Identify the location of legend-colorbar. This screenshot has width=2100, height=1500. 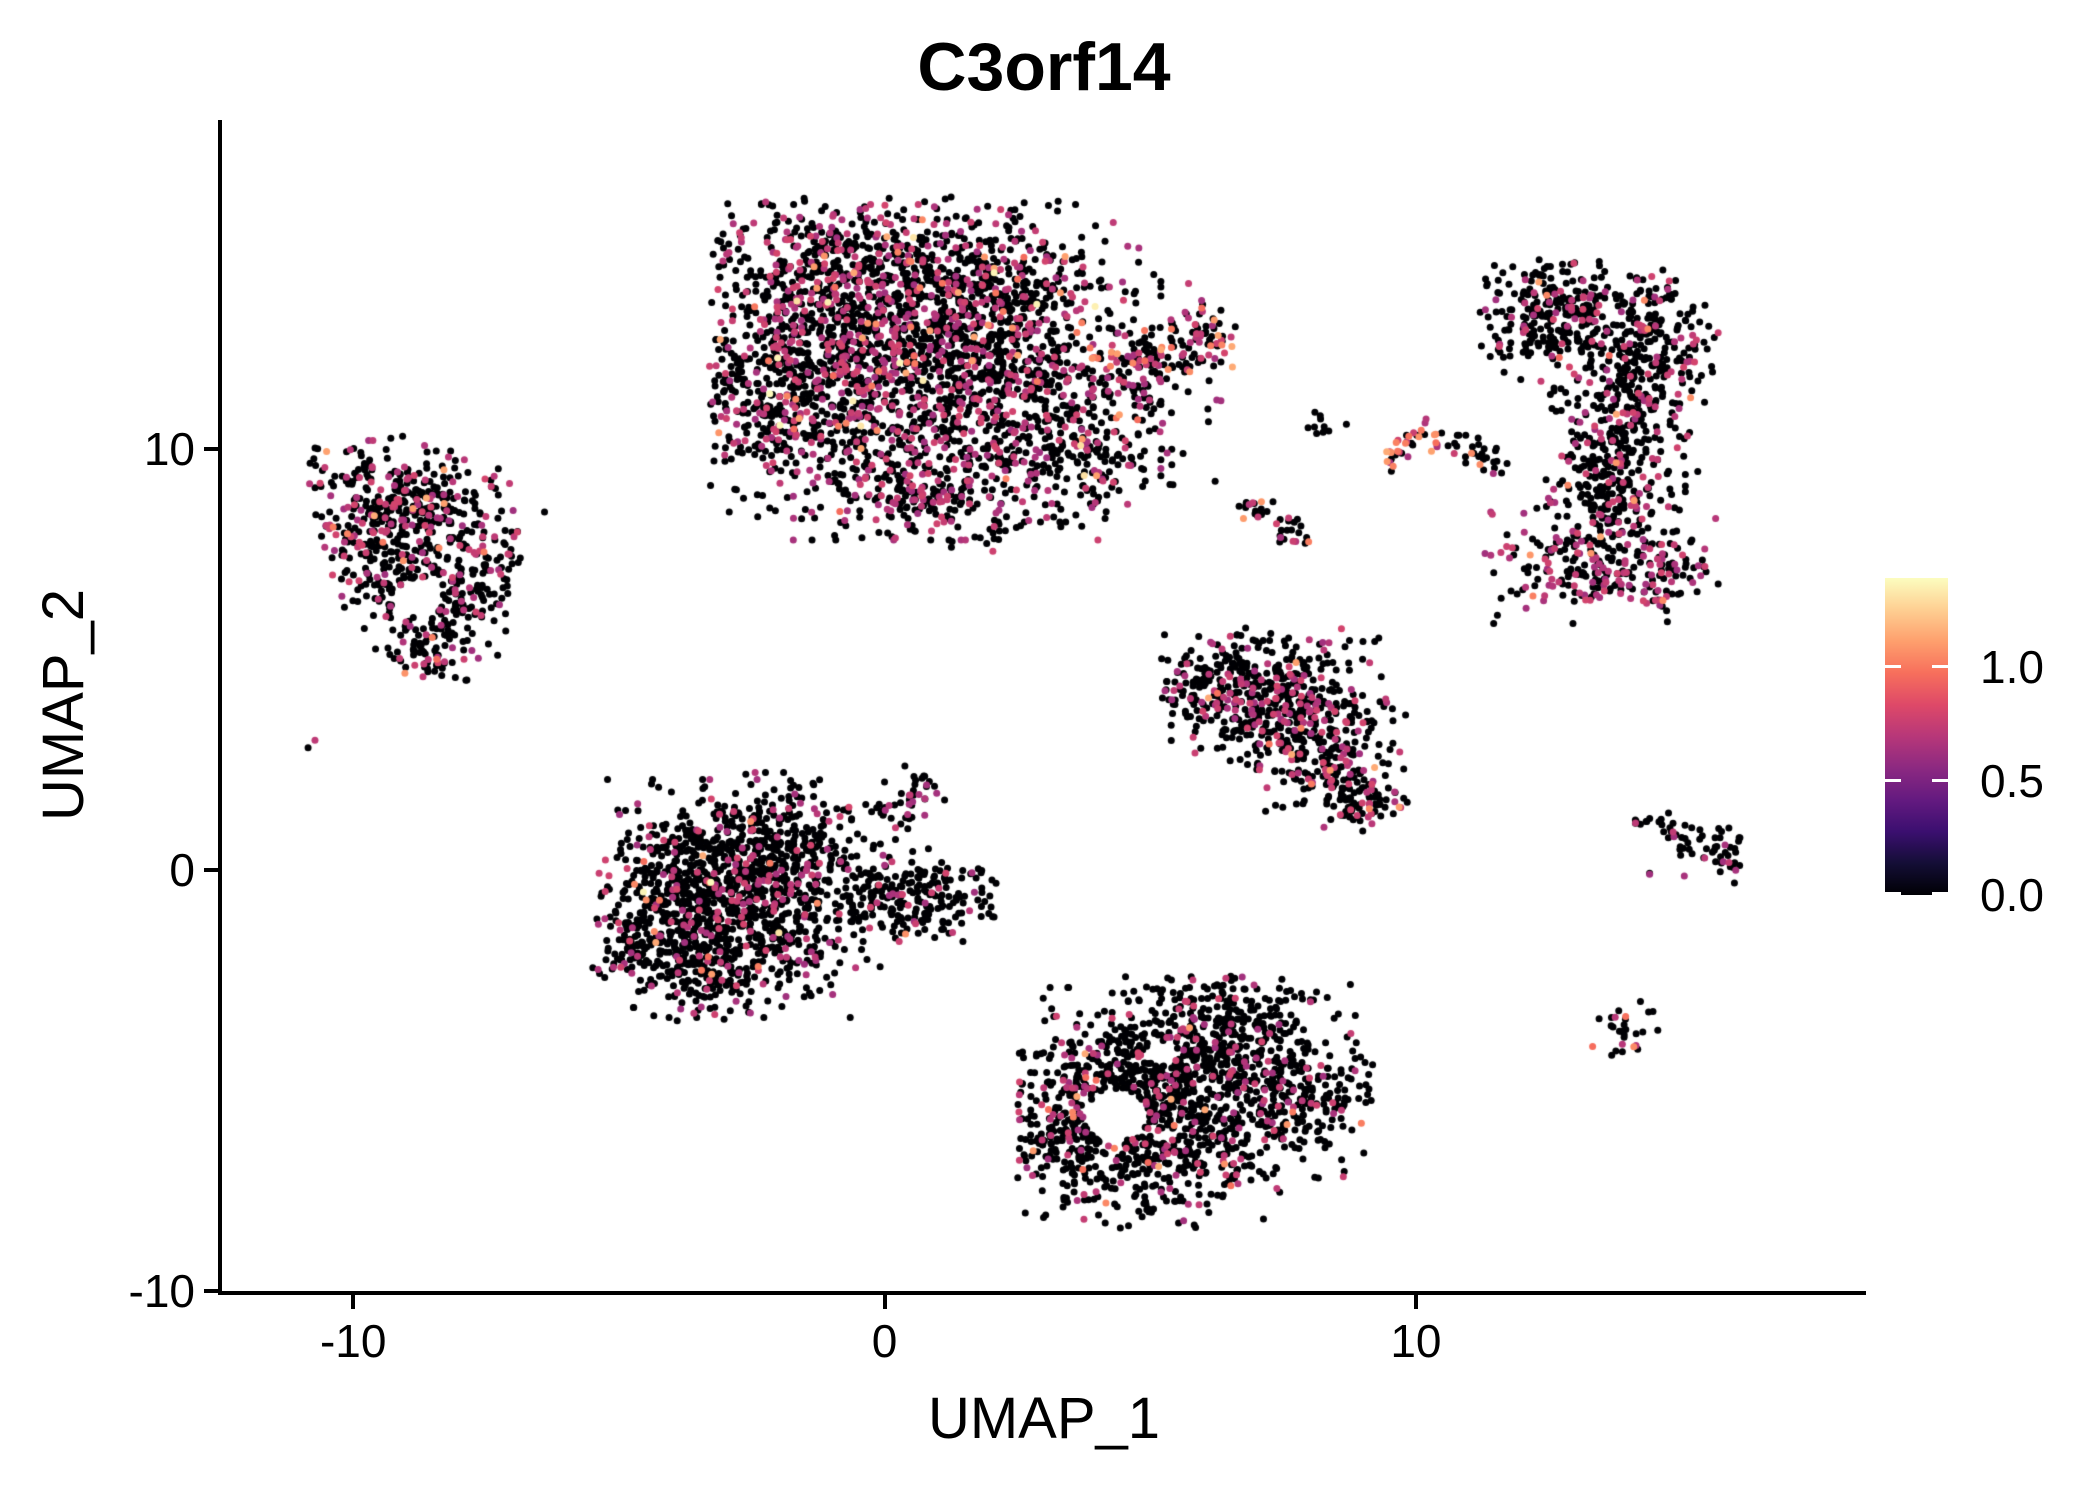
(1916, 736).